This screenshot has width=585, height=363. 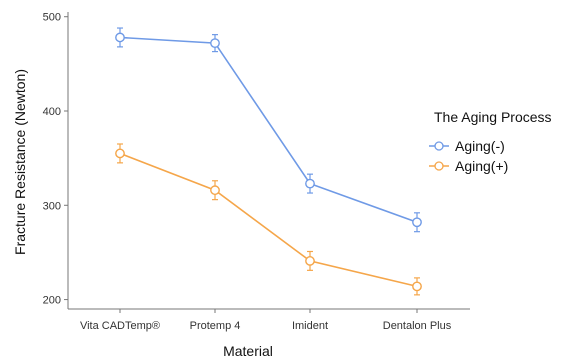 What do you see at coordinates (481, 166) in the screenshot?
I see `legend-label: Aging(+)` at bounding box center [481, 166].